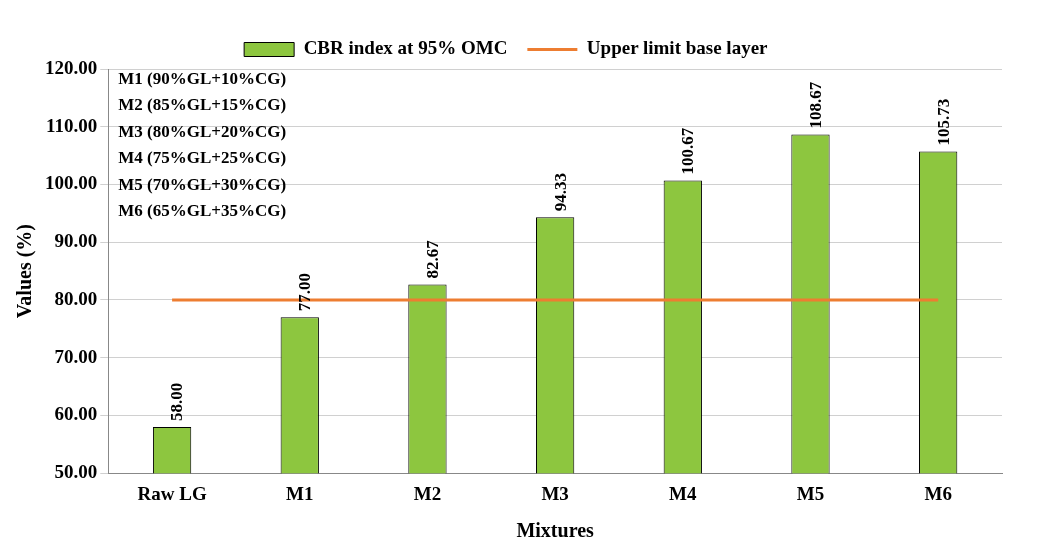 This screenshot has height=553, width=1062. Describe the element at coordinates (177, 402) in the screenshot. I see `data-label: 58.00` at that location.